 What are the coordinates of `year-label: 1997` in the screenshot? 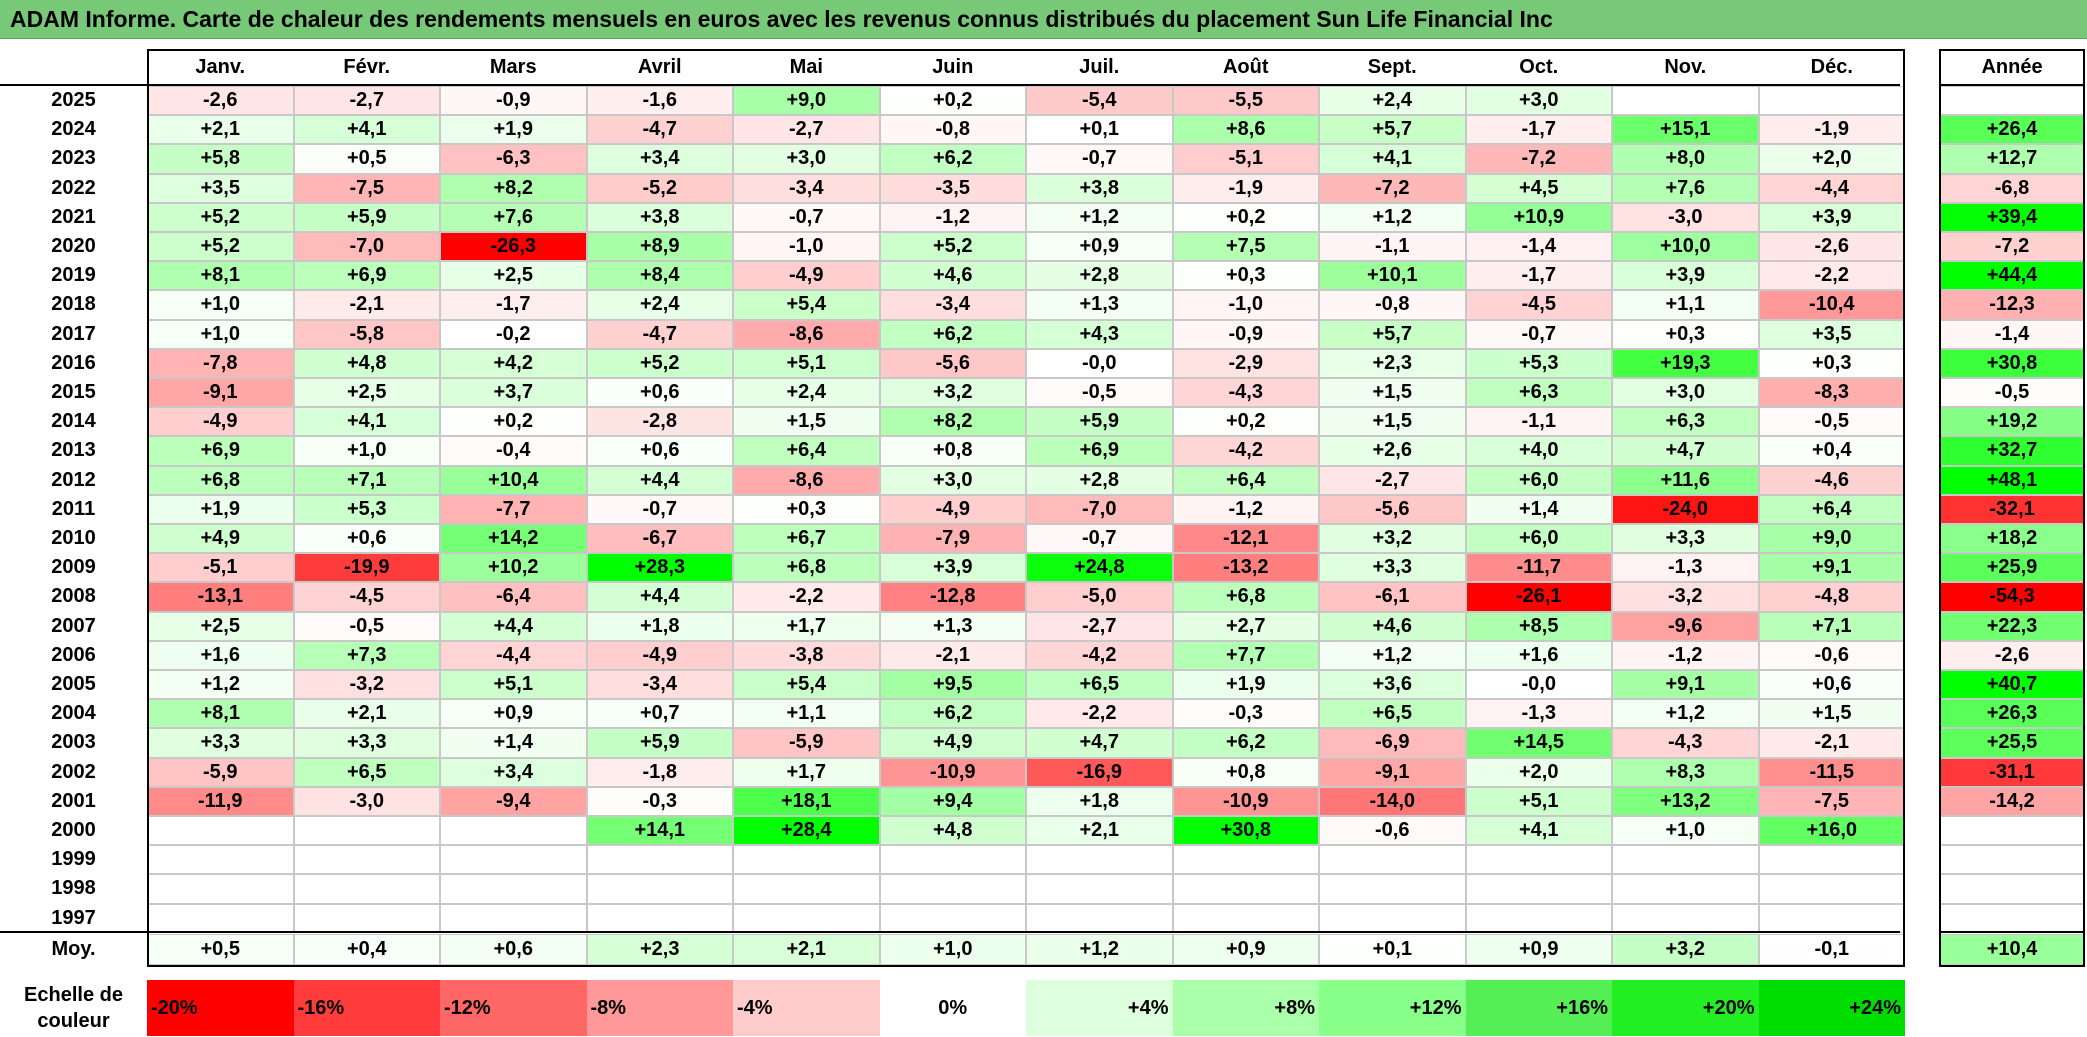 It's located at (73, 917).